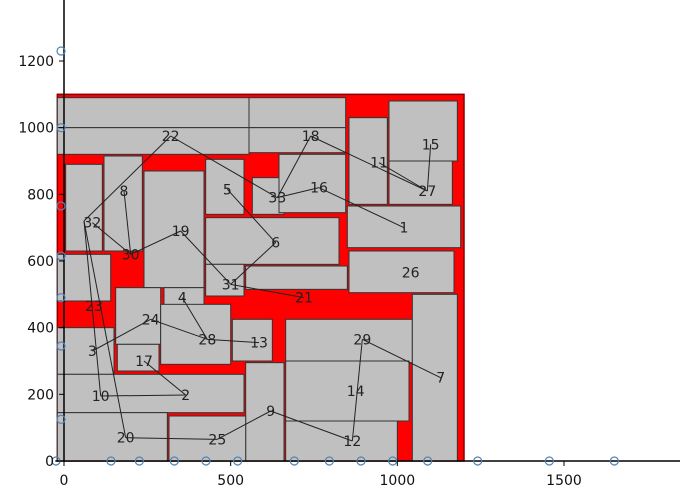  I want to click on y-tick-label: 800, so click(40, 195).